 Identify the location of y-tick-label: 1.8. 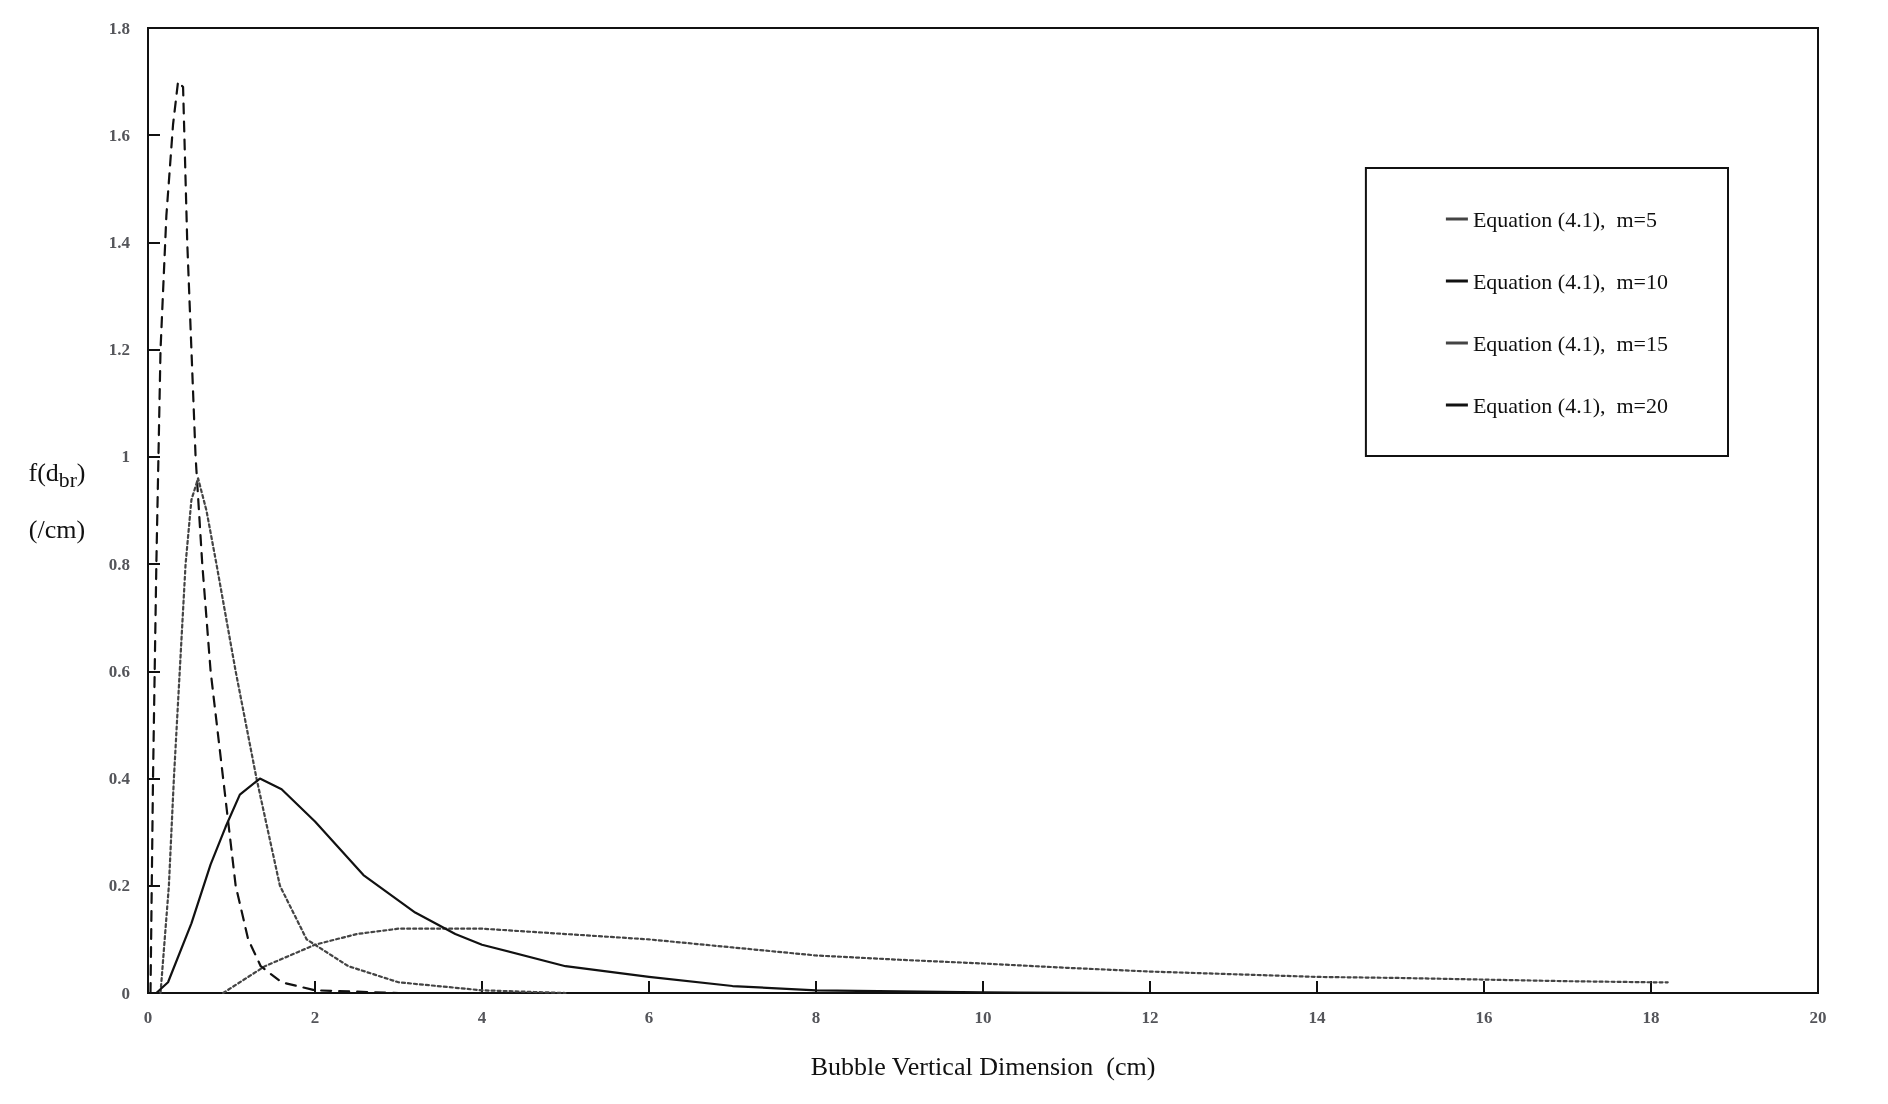
(119, 28).